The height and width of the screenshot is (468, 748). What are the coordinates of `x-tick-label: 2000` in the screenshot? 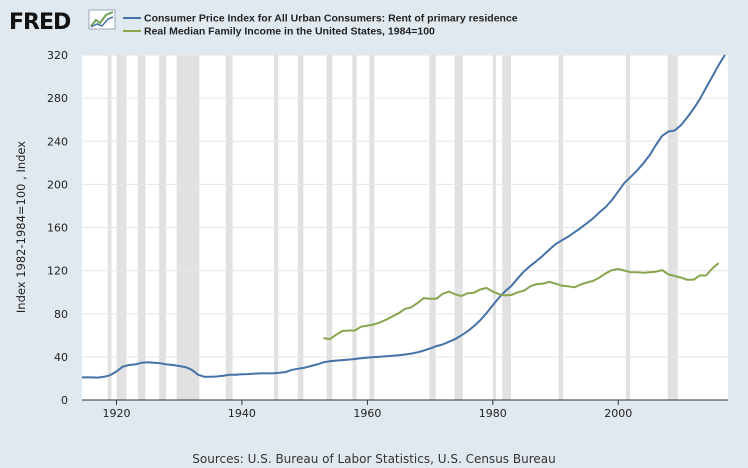 It's located at (618, 413).